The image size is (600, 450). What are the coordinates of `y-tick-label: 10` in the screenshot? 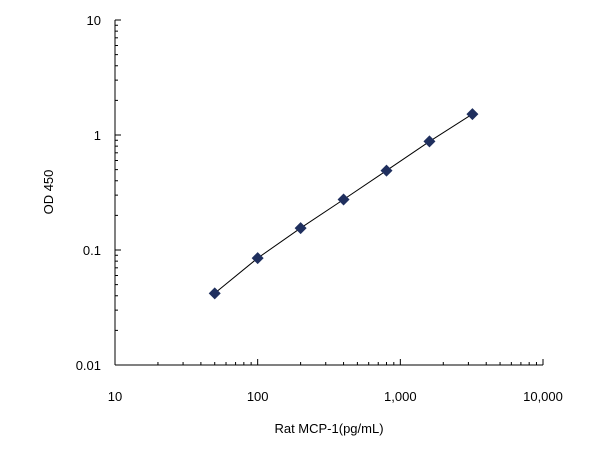 It's located at (94, 20).